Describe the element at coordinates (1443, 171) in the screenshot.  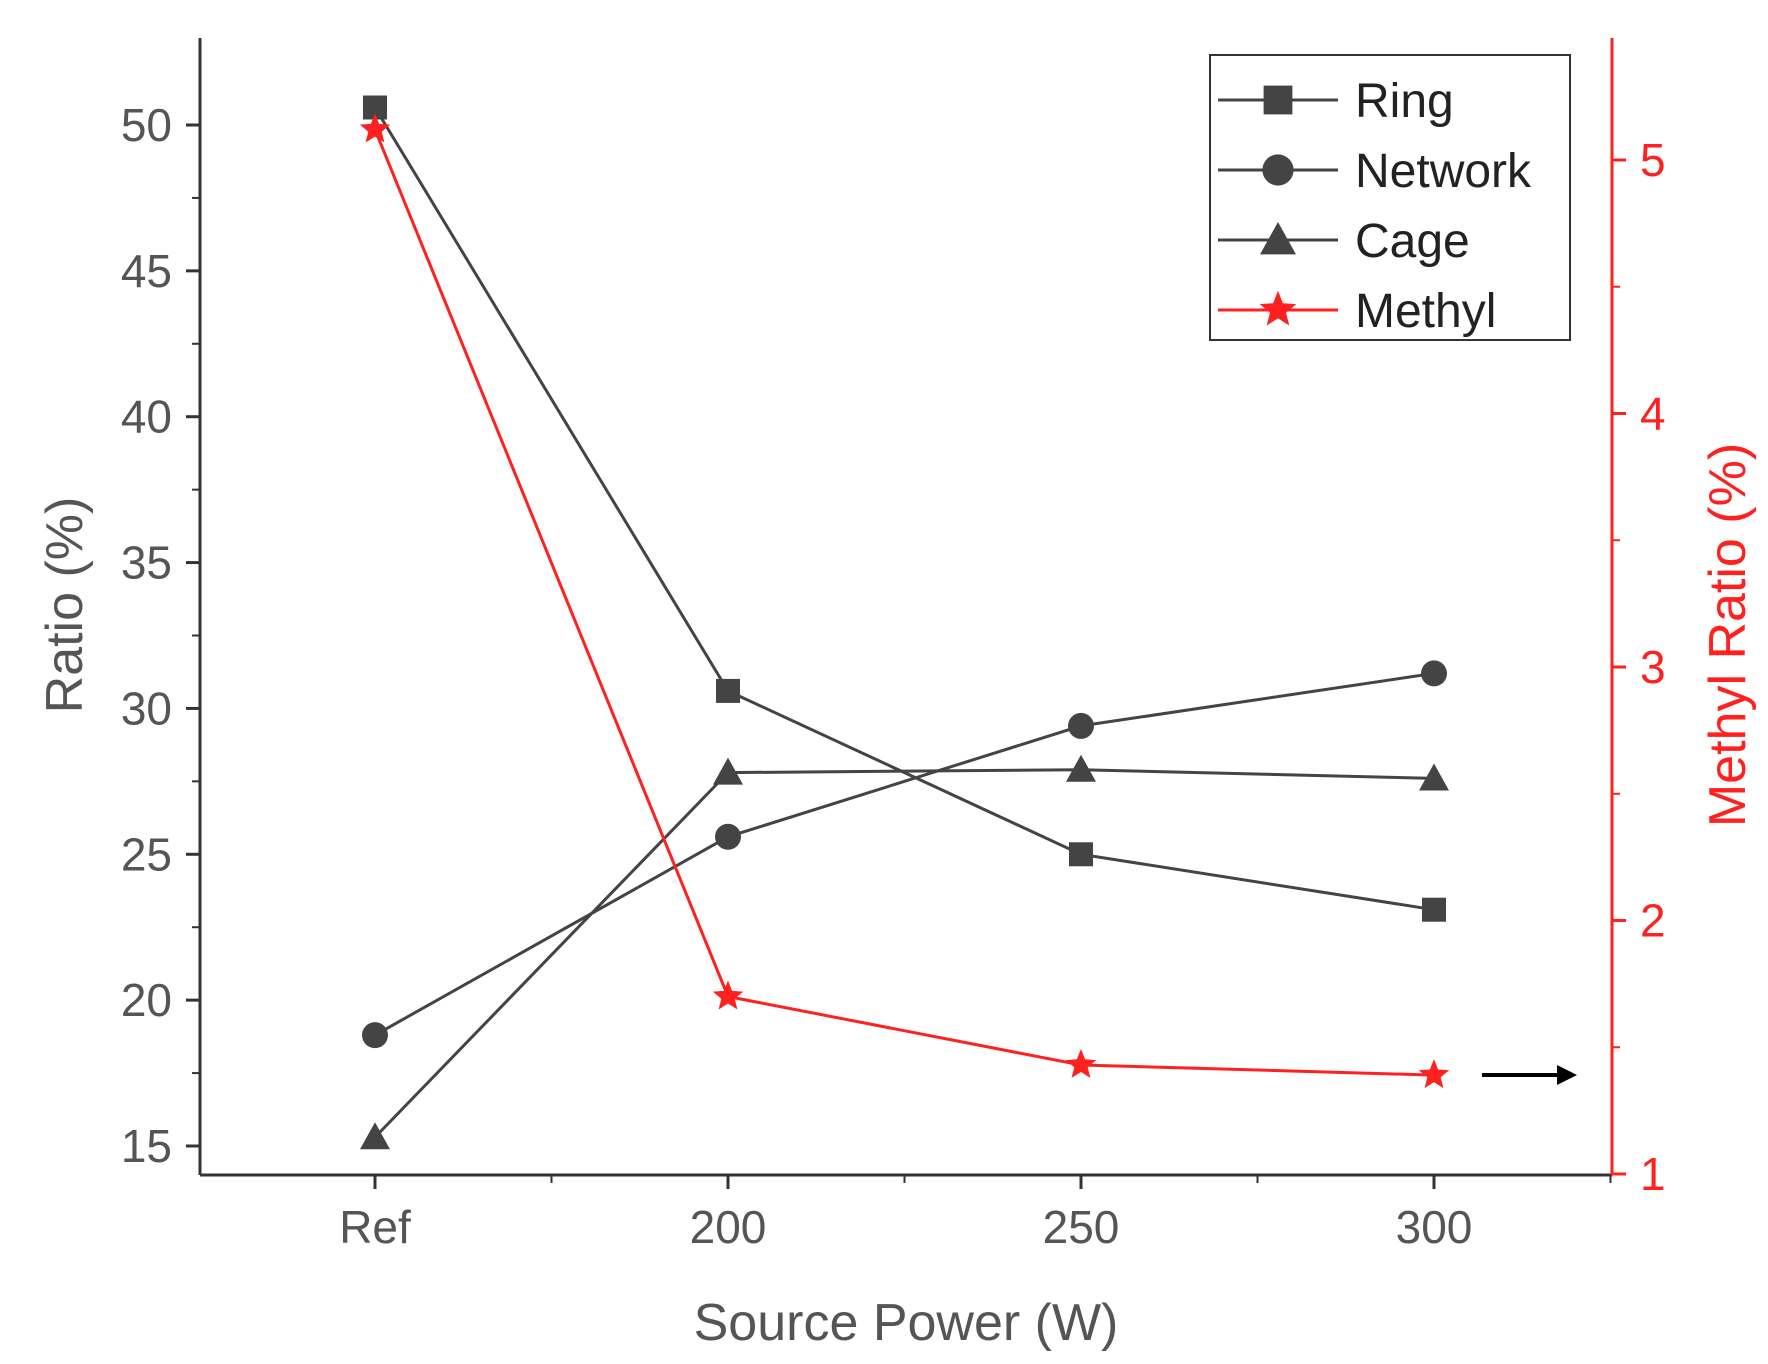
I see `legend-label: Network` at that location.